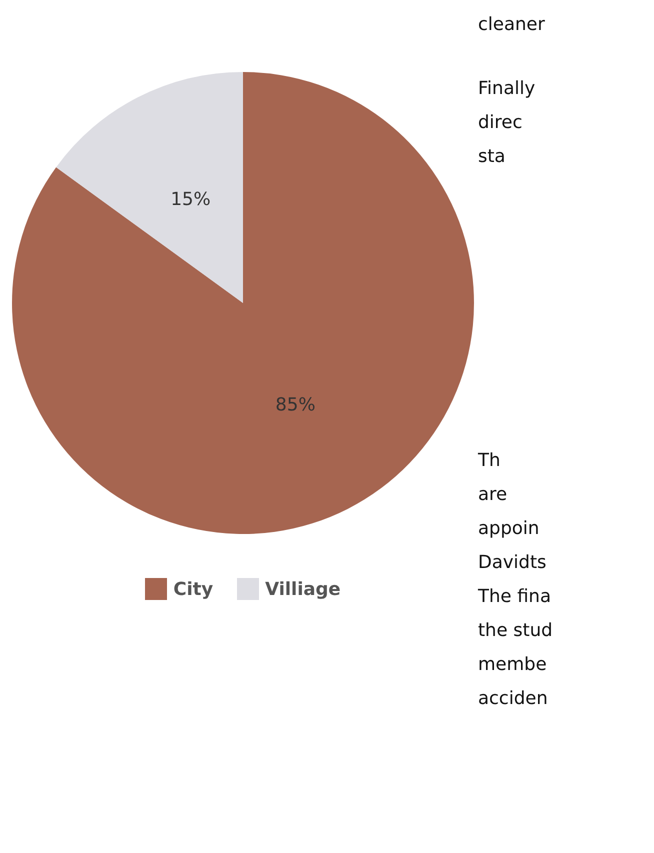  Describe the element at coordinates (516, 631) in the screenshot. I see `text: the stud` at that location.